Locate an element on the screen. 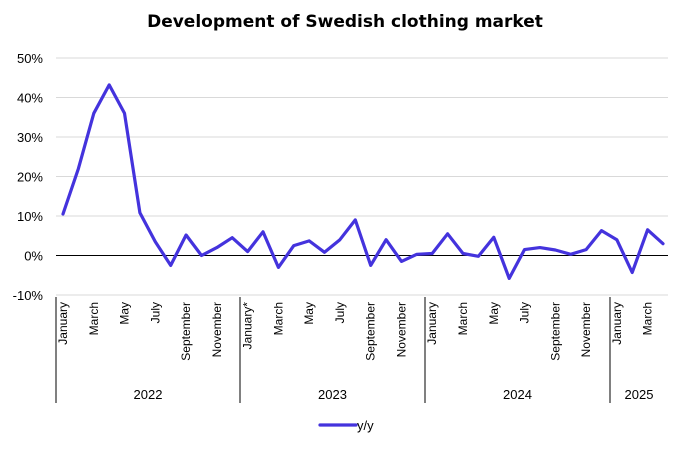  year-label: 2023 is located at coordinates (332, 394).